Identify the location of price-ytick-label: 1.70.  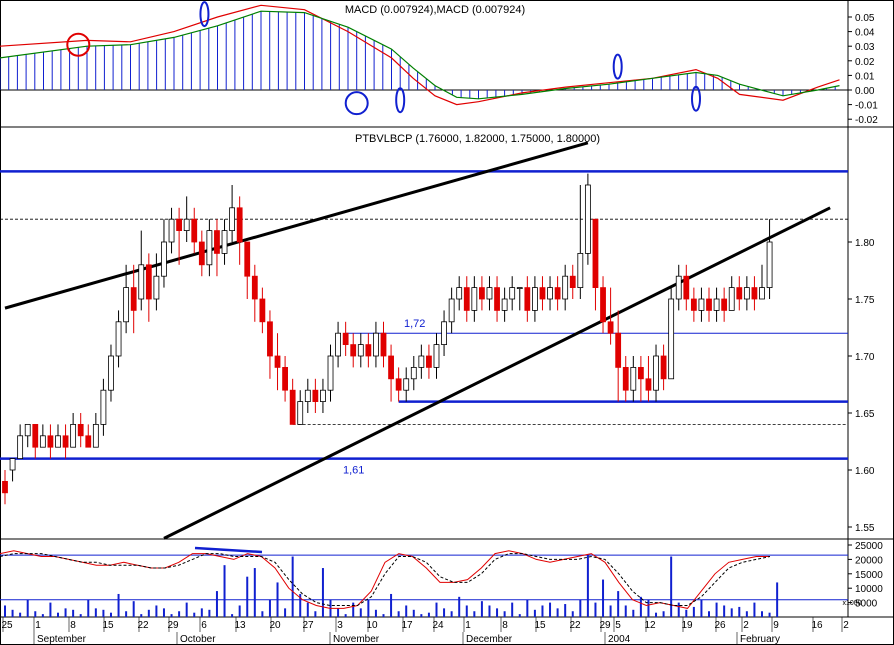
(865, 357).